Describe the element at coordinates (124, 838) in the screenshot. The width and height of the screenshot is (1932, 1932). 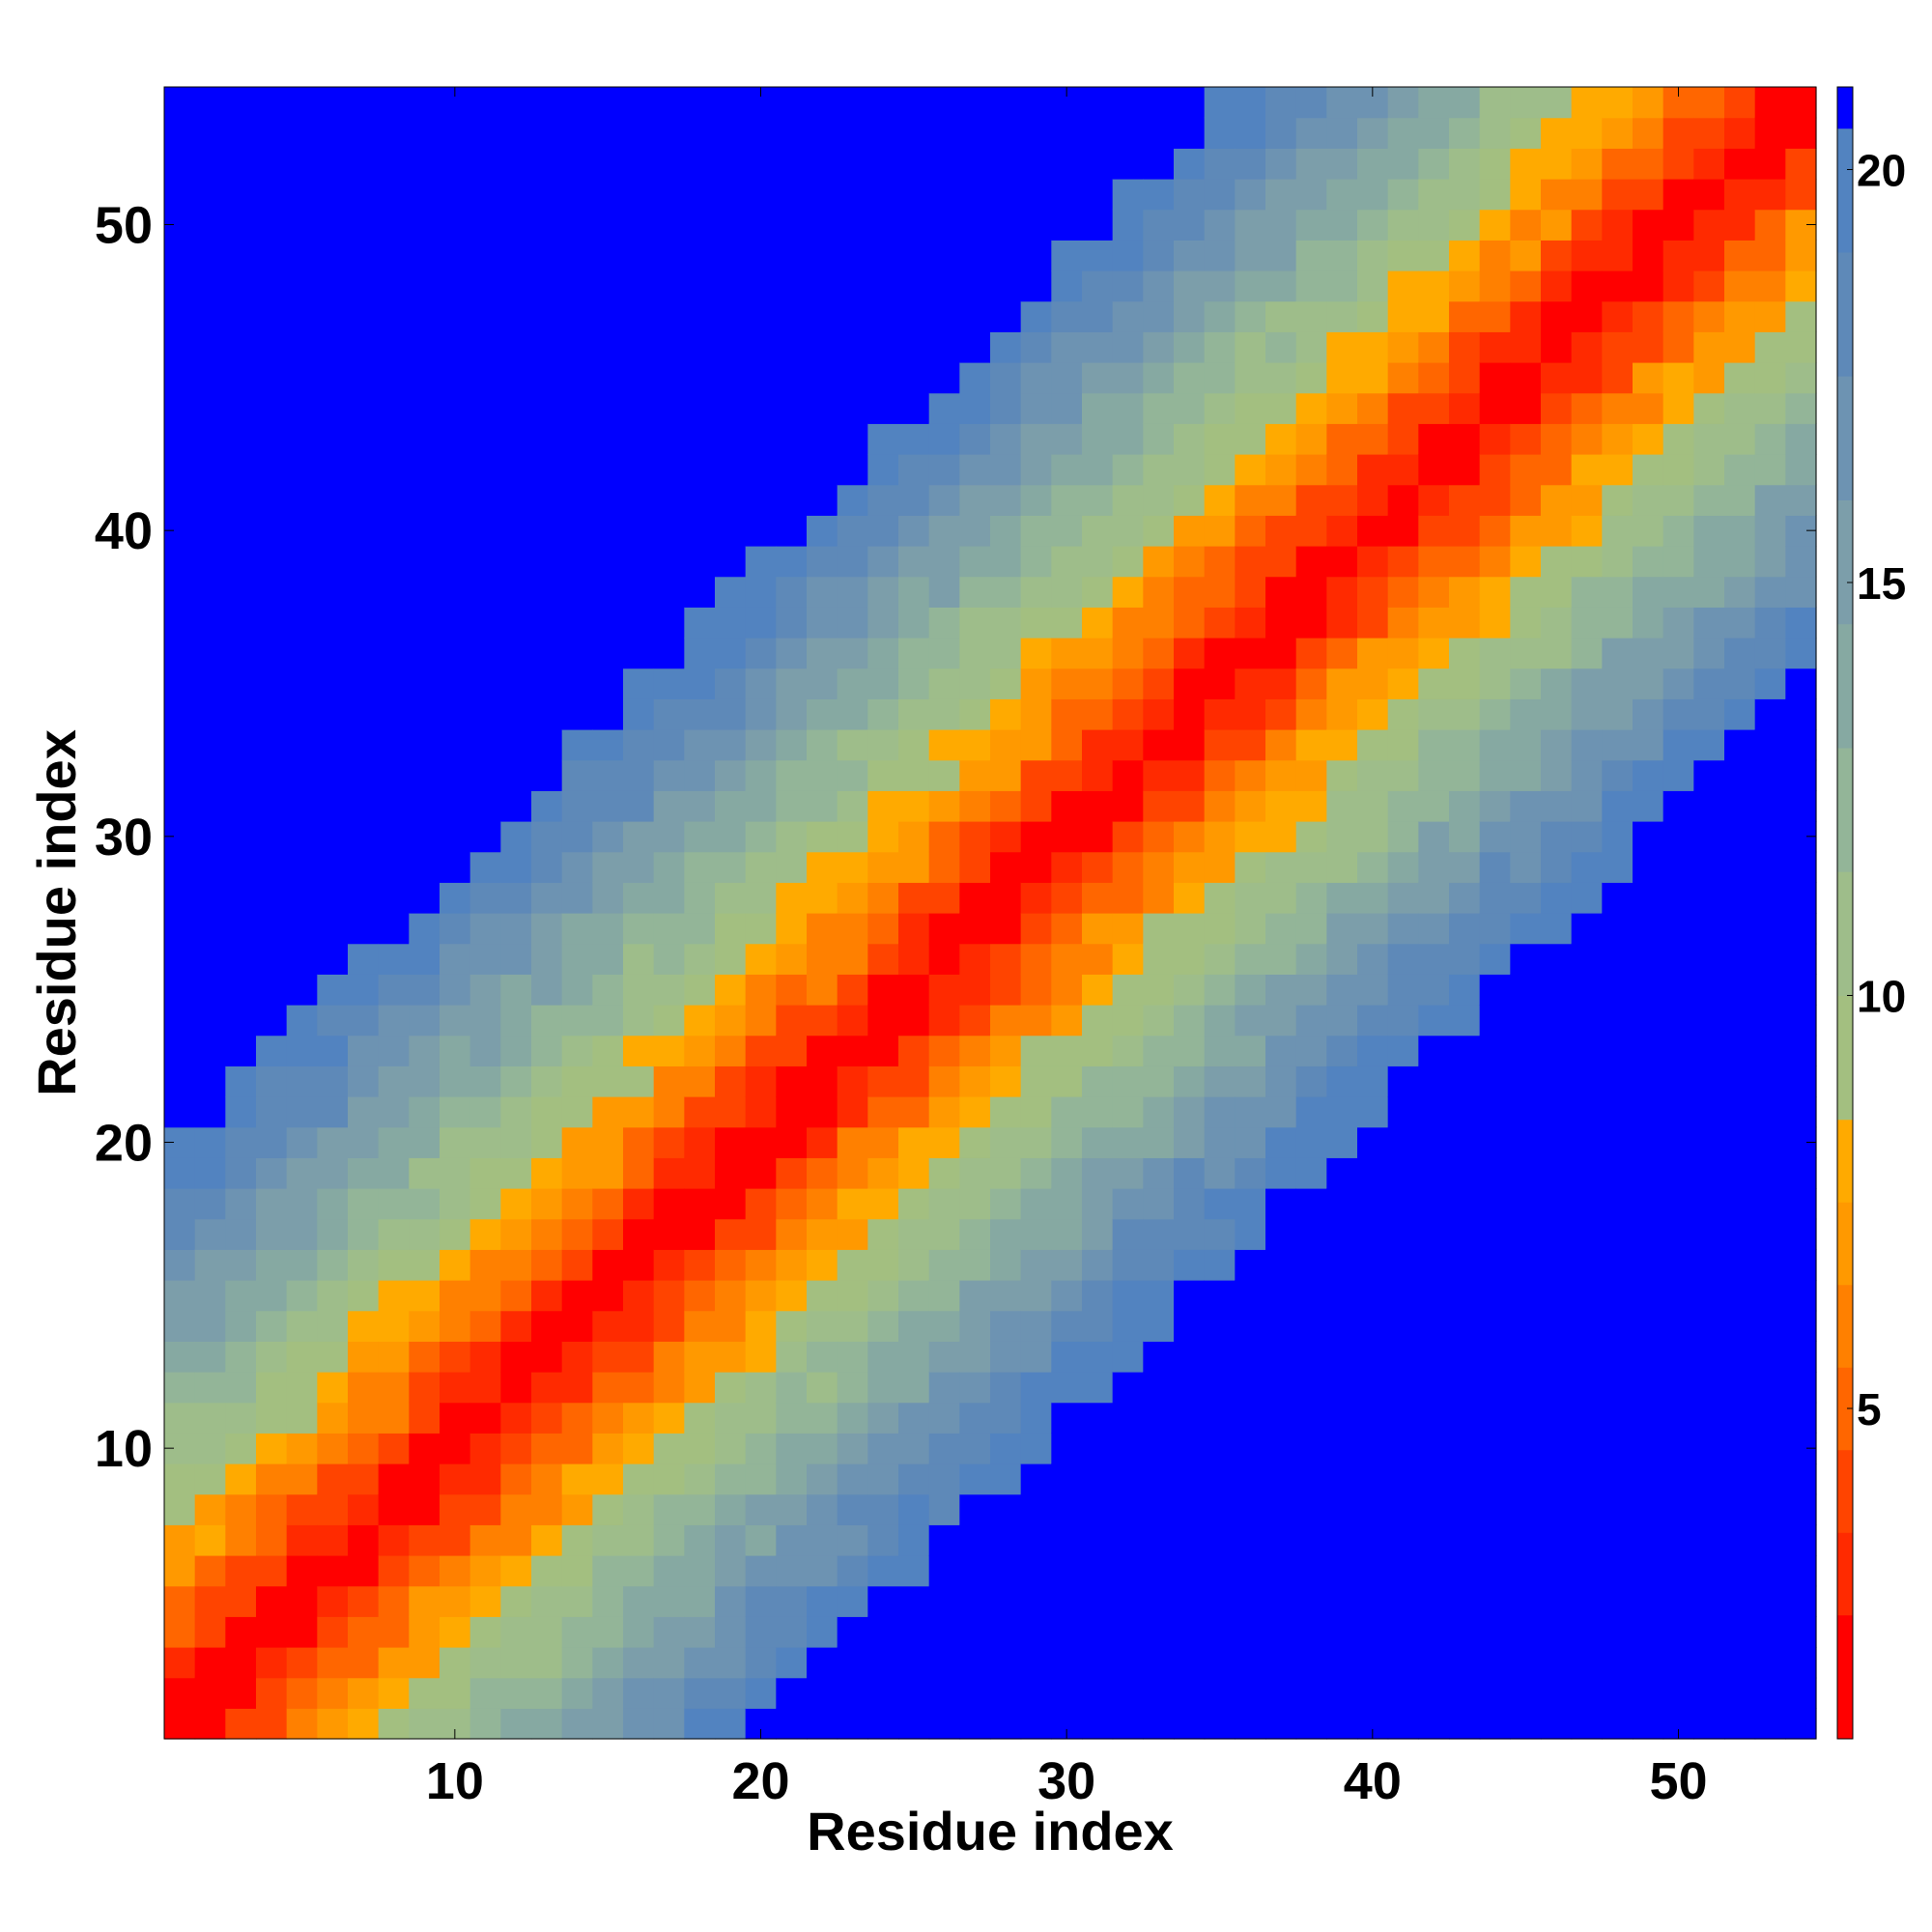
I see `y-tick-label: 30` at that location.